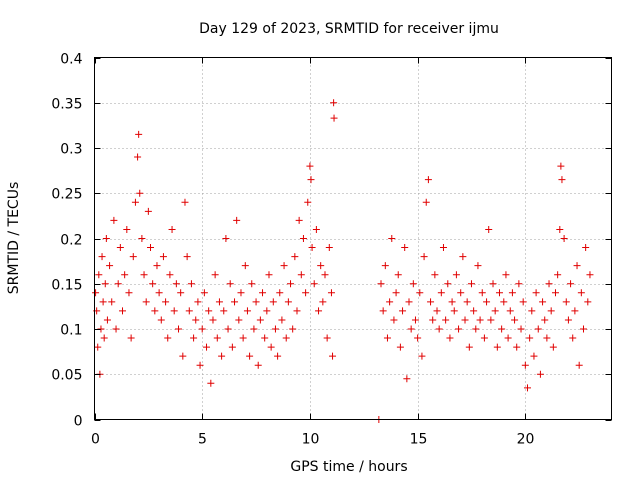 Image resolution: width=640 pixels, height=480 pixels. What do you see at coordinates (78, 422) in the screenshot?
I see `y-tick-label: 0` at bounding box center [78, 422].